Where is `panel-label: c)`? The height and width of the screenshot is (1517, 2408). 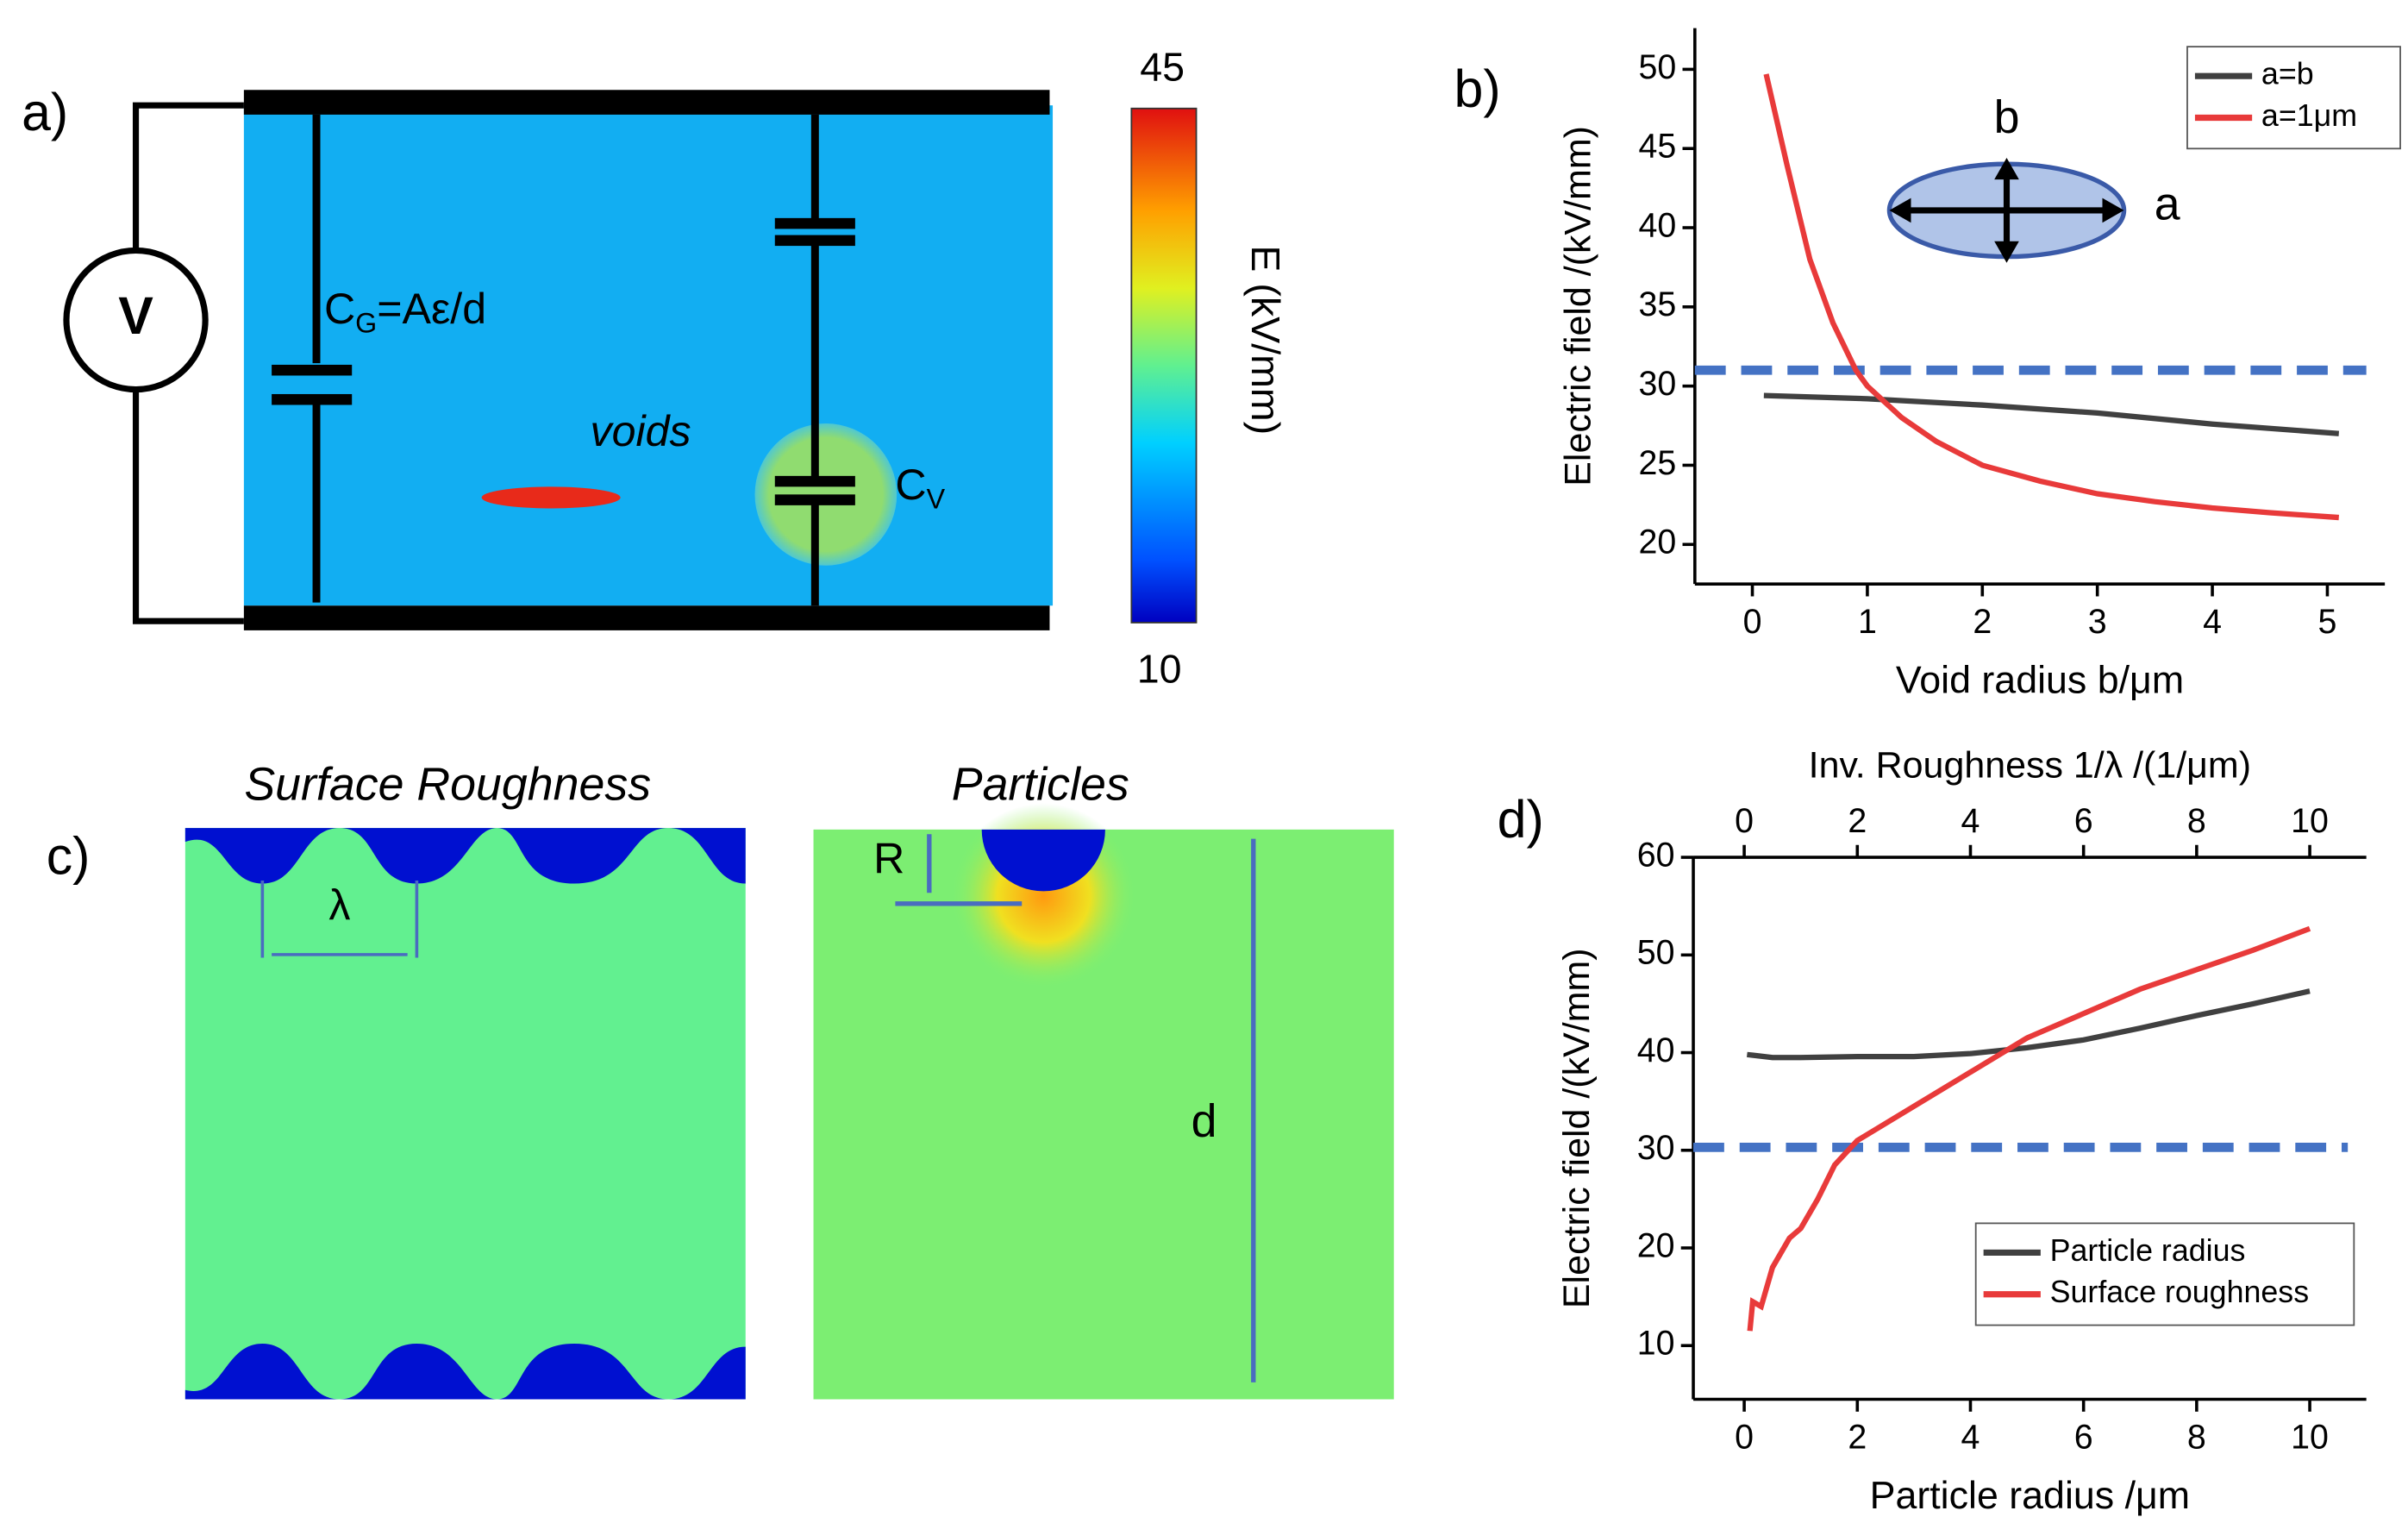
panel-label: c) is located at coordinates (69, 856).